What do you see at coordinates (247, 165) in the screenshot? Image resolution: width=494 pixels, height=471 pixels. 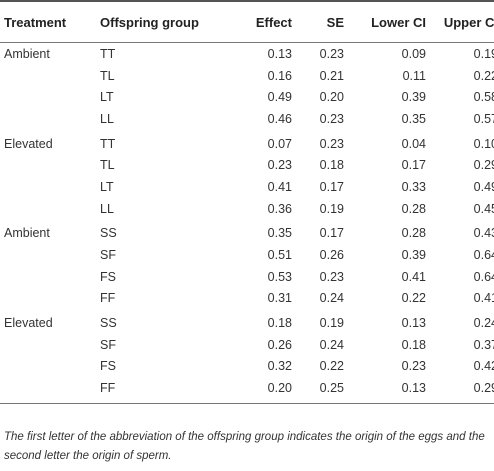 I see `table-row: TL 0.23 0.18 0.17 0.29` at bounding box center [247, 165].